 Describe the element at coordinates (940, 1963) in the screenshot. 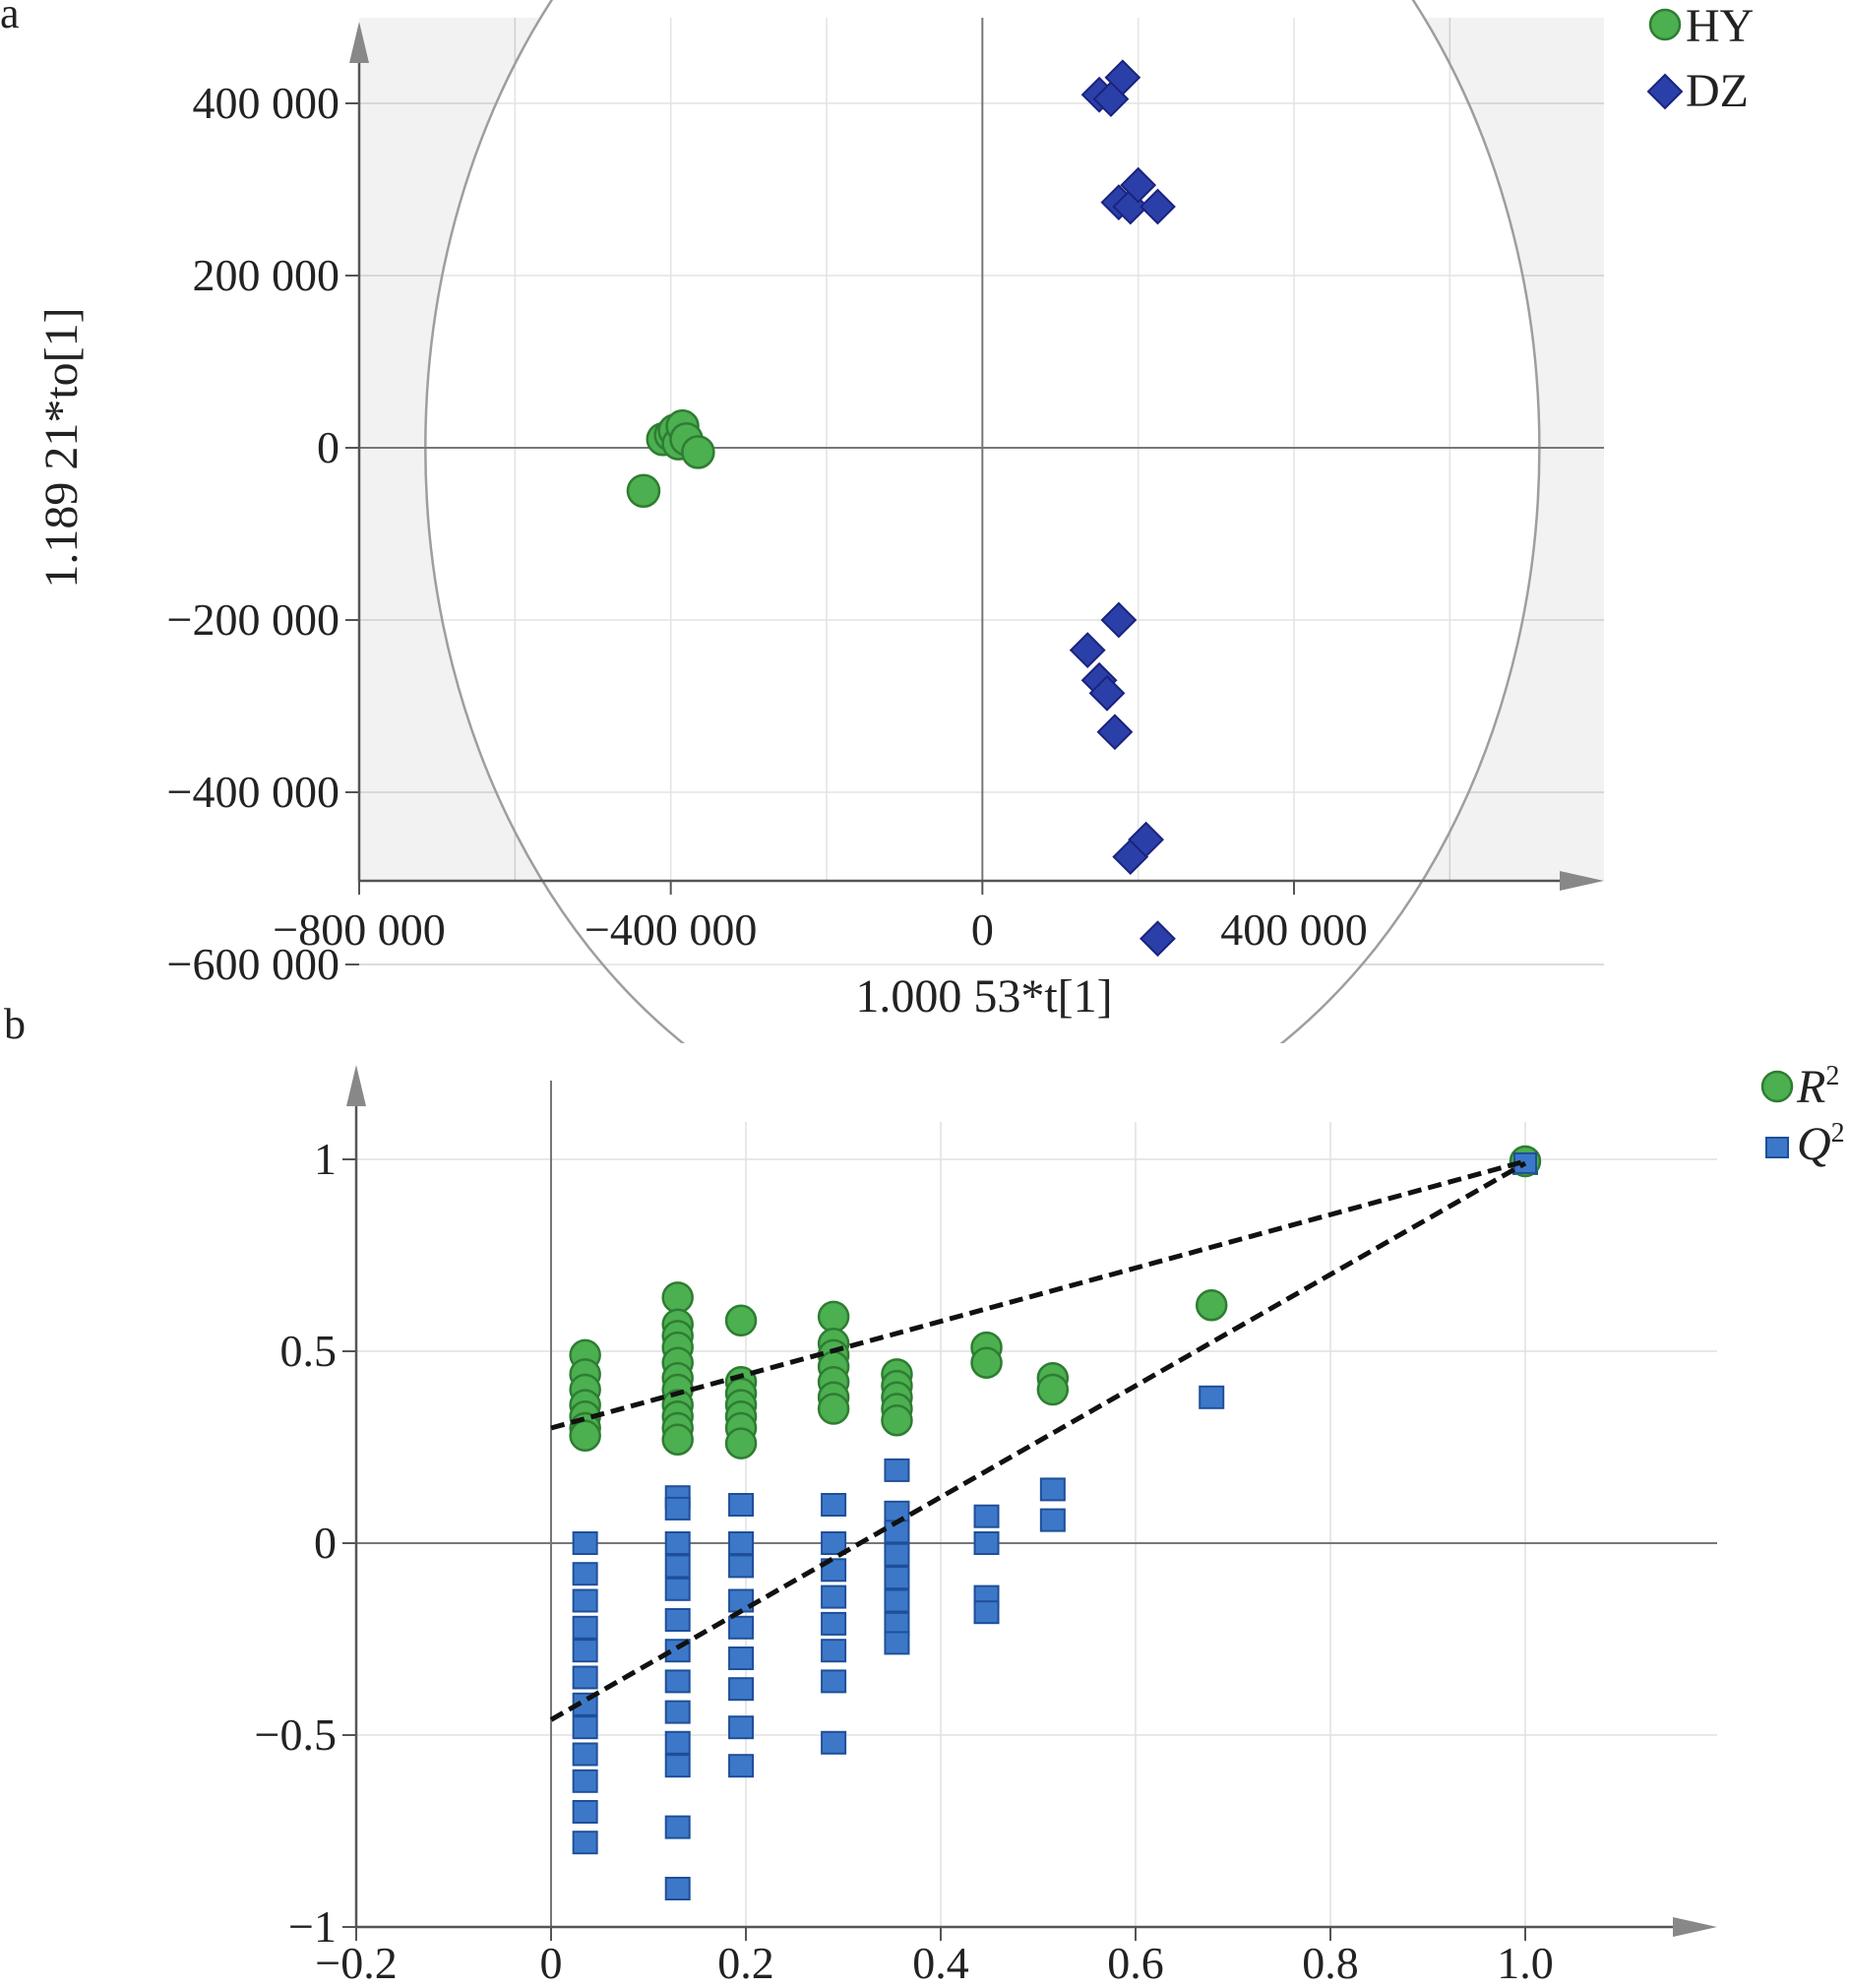

I see `x-tick-label: 0.4` at that location.